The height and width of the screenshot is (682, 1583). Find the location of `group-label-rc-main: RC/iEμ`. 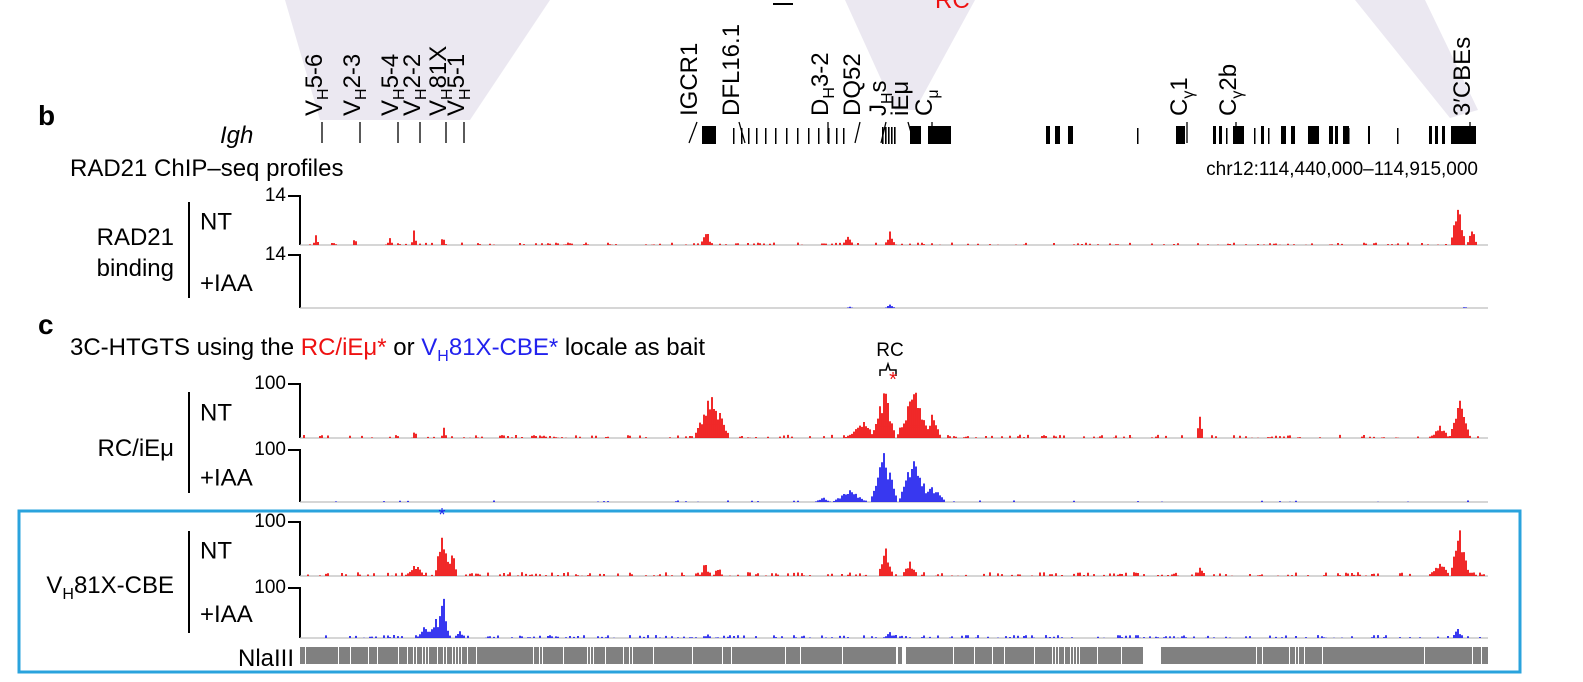

group-label-rc-main: RC/iEμ is located at coordinates (136, 448).